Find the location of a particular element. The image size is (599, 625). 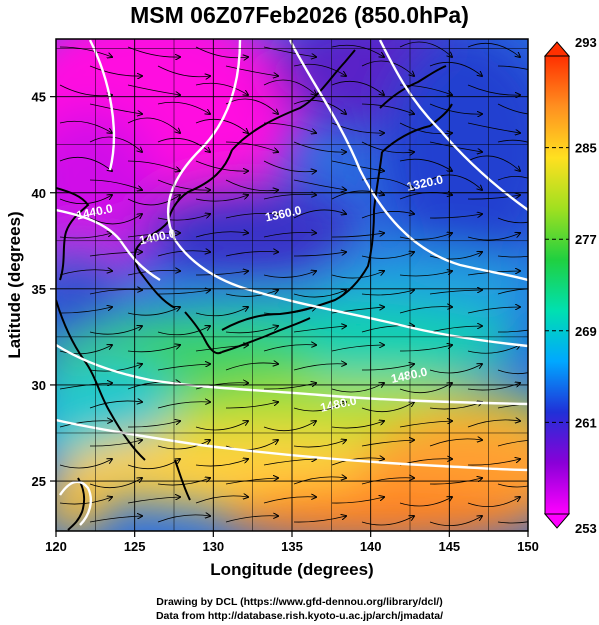

x-tick-label: 130 is located at coordinates (213, 546).